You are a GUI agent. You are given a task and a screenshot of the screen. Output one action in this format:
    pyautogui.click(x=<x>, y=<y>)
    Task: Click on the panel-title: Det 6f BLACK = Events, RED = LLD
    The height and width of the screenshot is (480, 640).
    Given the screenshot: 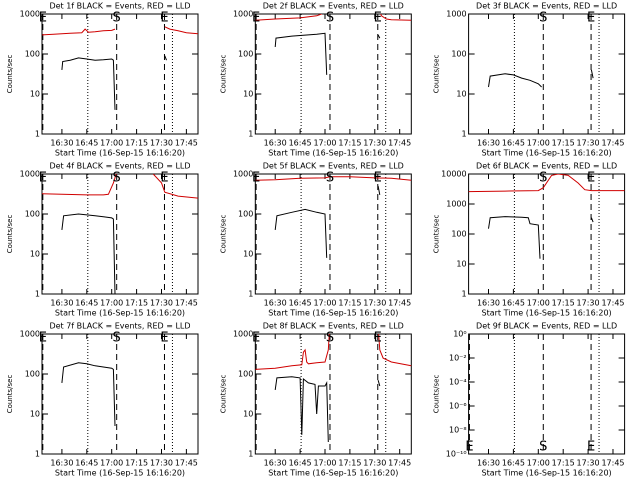 What is the action you would take?
    pyautogui.click(x=546, y=166)
    